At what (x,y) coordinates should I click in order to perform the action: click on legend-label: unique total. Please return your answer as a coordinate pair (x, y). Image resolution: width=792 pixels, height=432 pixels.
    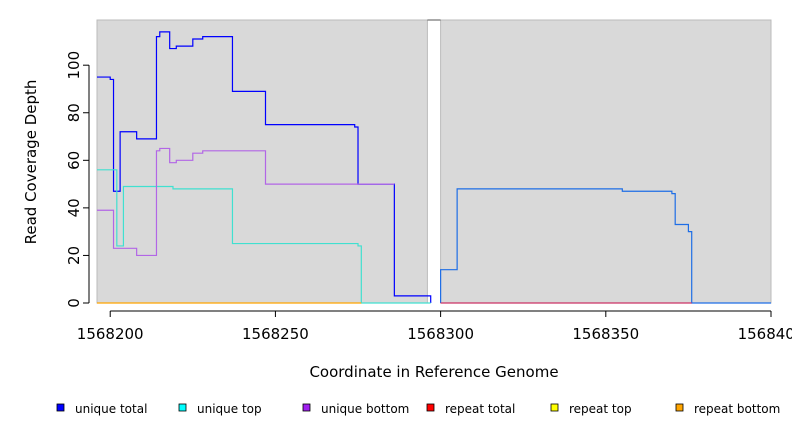
    Looking at the image, I should click on (111, 409).